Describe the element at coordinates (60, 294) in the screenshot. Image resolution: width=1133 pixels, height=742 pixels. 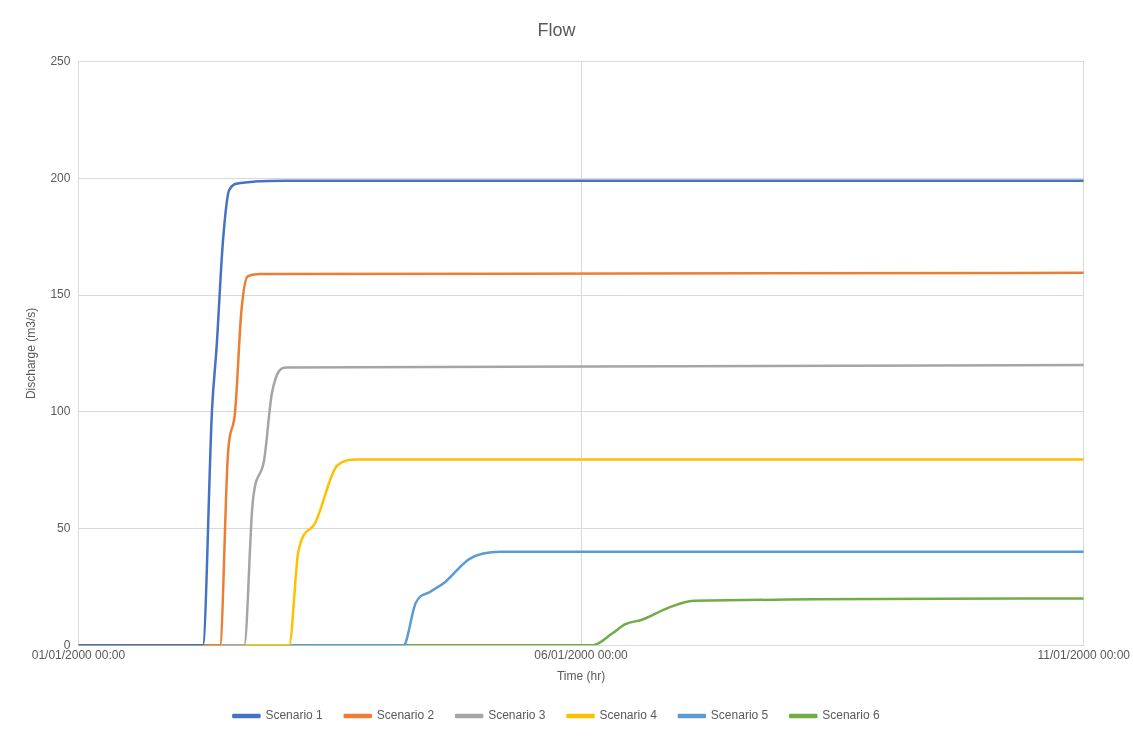
I see `y-tick-label: 150` at that location.